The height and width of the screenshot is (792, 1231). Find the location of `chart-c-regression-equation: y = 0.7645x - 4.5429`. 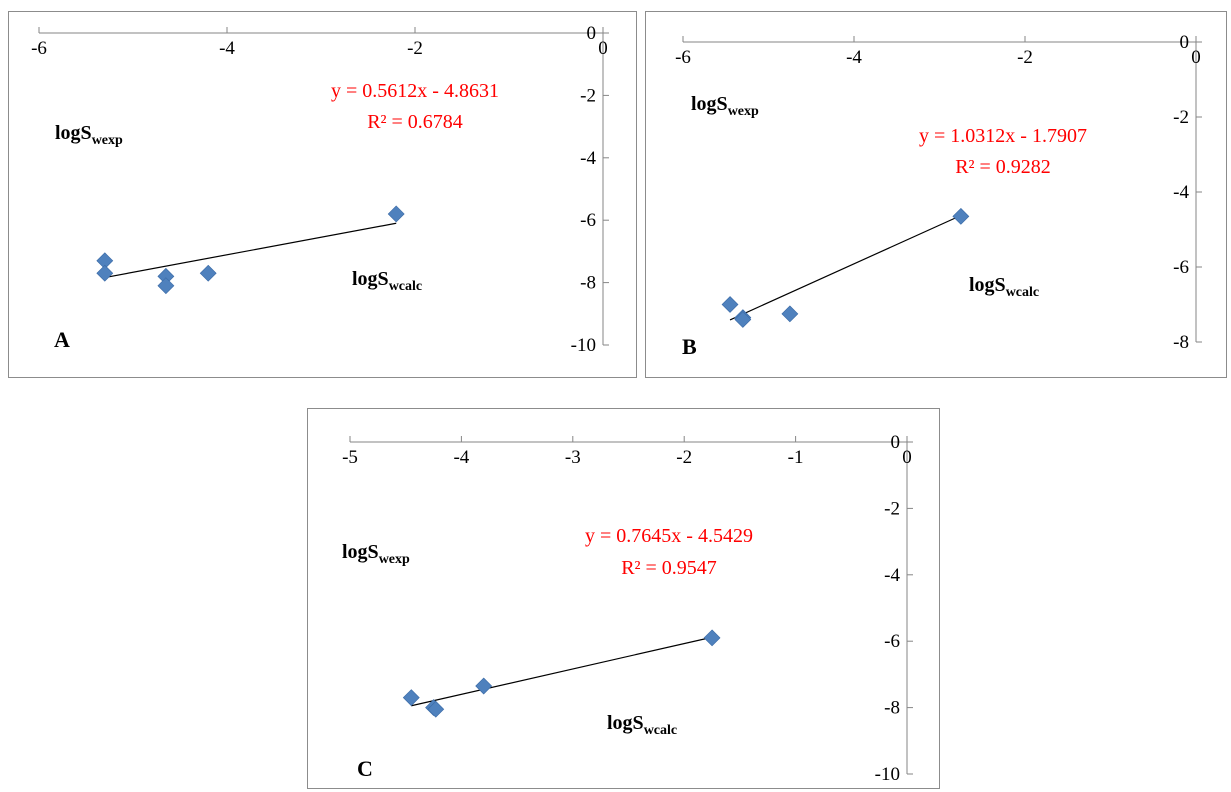

chart-c-regression-equation: y = 0.7645x - 4.5429 is located at coordinates (669, 536).